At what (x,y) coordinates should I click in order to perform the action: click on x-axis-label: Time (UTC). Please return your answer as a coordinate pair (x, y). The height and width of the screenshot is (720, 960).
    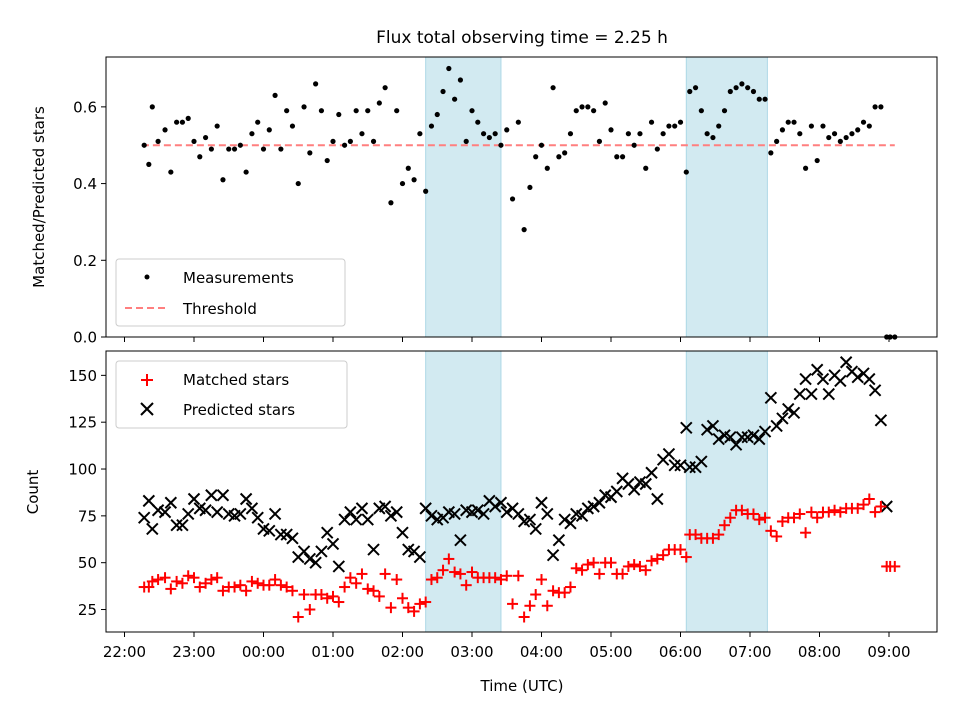
    Looking at the image, I should click on (522, 686).